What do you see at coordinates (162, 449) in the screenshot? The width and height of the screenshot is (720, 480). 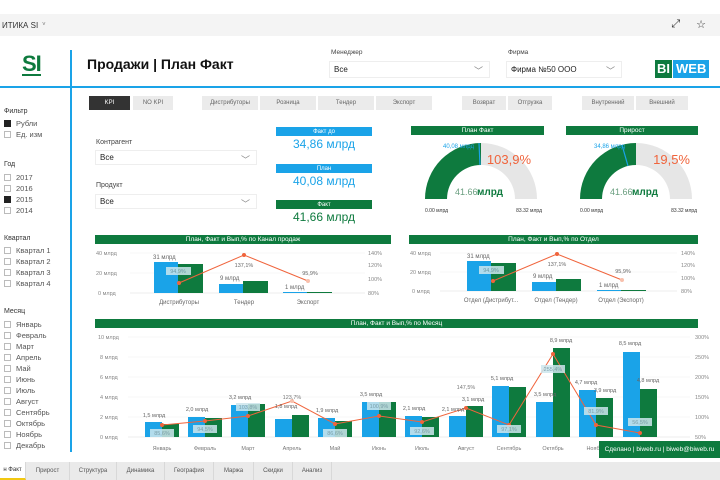 I see `svg-text: Январь` at bounding box center [162, 449].